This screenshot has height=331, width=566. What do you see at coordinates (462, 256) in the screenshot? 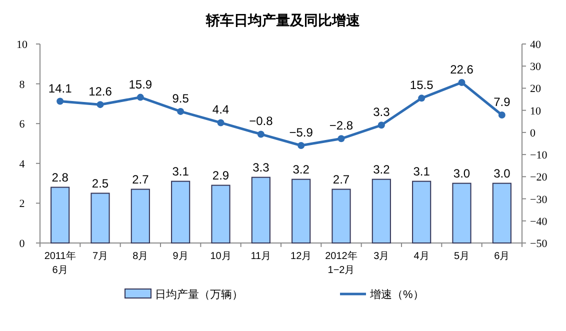
I see `x-tick-label: 5月` at bounding box center [462, 256].